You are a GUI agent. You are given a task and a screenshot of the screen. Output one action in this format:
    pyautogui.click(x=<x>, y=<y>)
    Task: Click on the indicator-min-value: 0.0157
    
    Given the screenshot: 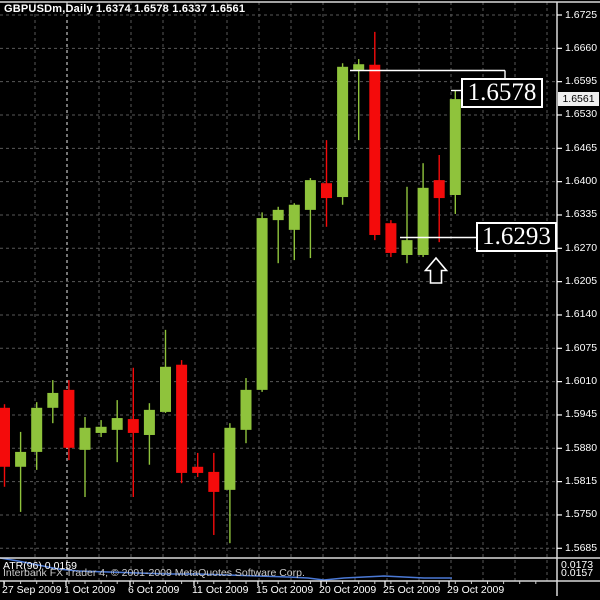 What is the action you would take?
    pyautogui.click(x=577, y=573)
    